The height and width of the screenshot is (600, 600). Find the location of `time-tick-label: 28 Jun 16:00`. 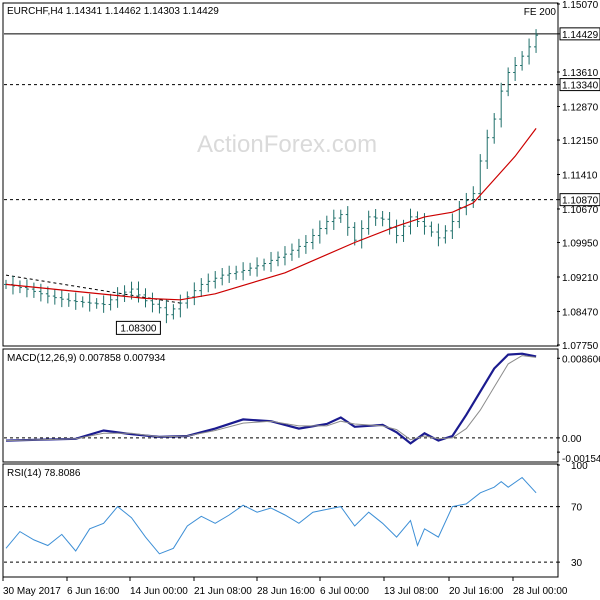

time-tick-label: 28 Jun 16:00 is located at coordinates (286, 591).